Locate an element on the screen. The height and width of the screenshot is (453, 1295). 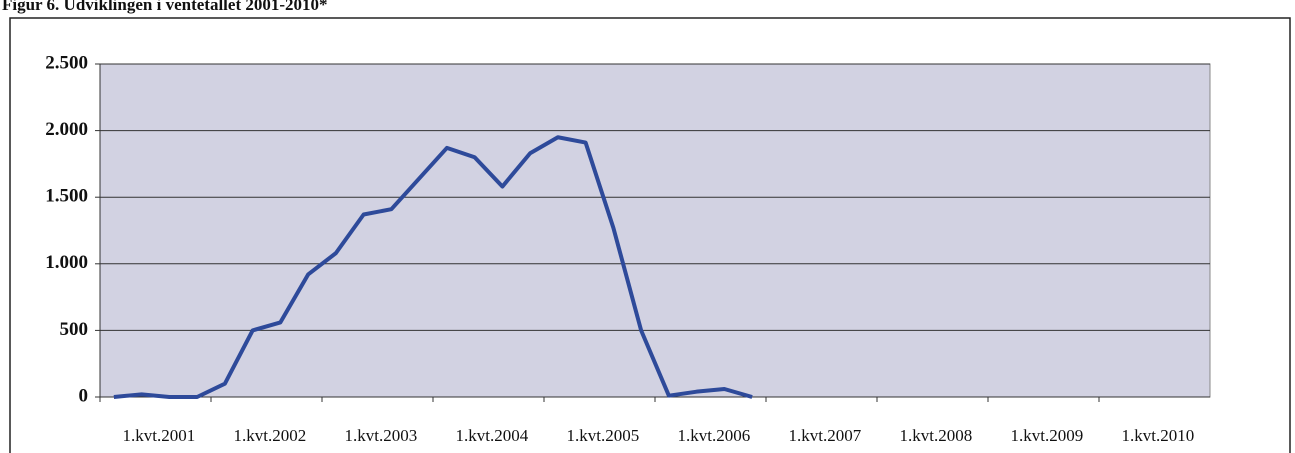
y-tick-label: 0 is located at coordinates (84, 395).